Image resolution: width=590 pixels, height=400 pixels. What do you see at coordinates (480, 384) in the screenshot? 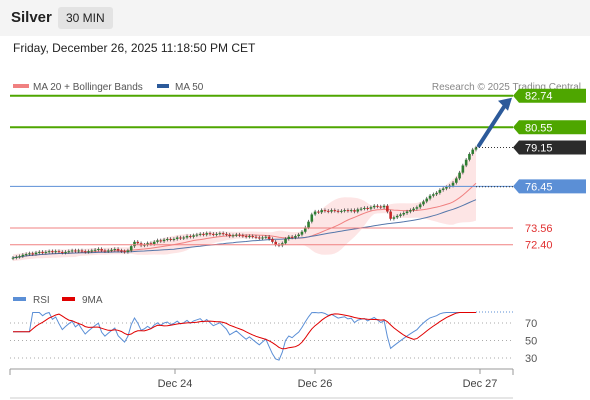
I see `x-tick-label: Dec 27` at bounding box center [480, 384].